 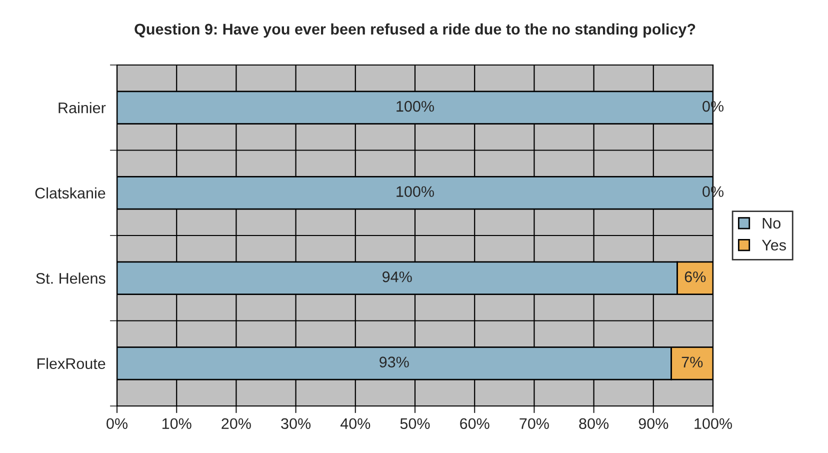 I want to click on x-tick-label: 30%, so click(x=296, y=424).